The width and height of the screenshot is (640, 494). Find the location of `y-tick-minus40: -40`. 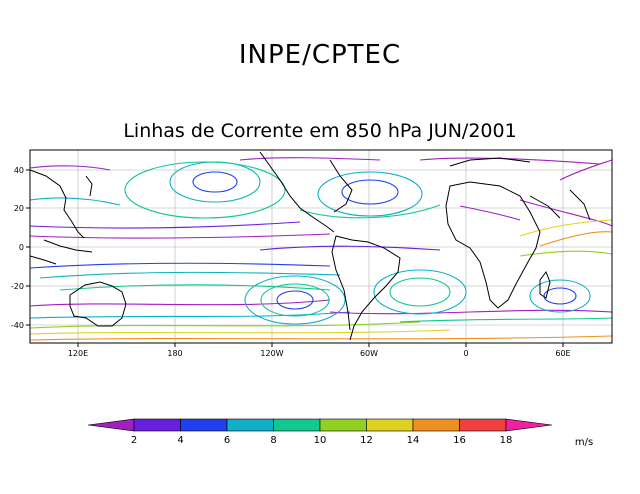

y-tick-minus40: -40 is located at coordinates (17, 325).